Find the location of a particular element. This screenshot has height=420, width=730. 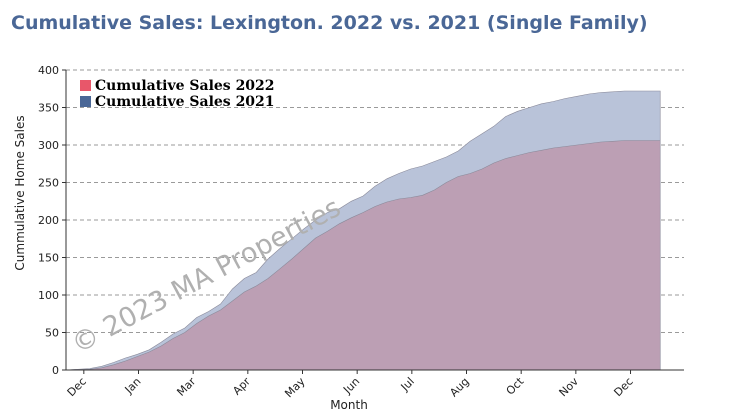

y-tick-label-150: 150 is located at coordinates (48, 258).